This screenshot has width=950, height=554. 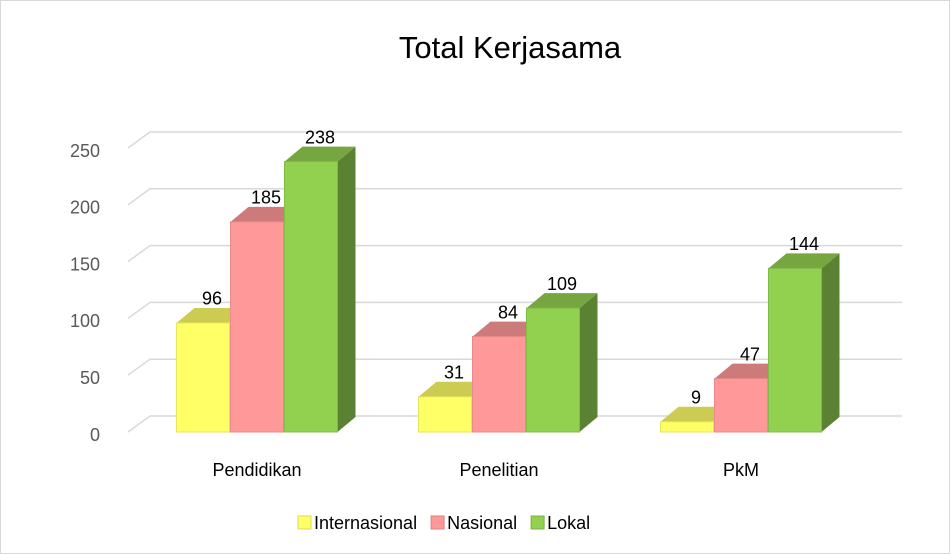 I want to click on x-tick-label: PkM, so click(x=741, y=470).